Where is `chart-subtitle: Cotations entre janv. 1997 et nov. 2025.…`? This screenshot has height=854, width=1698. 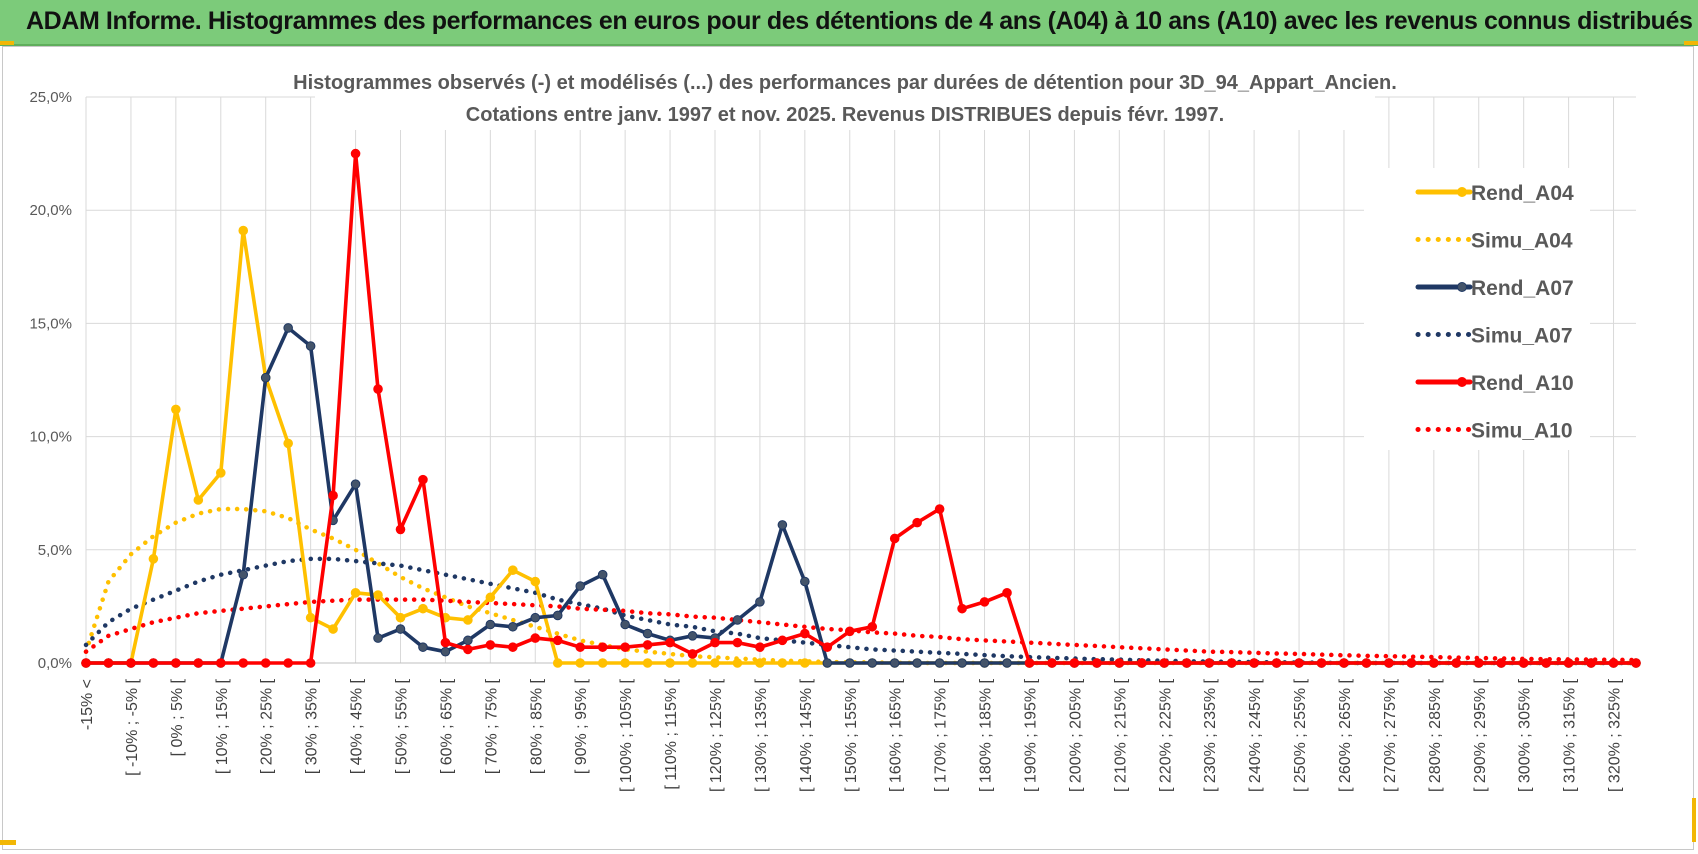 chart-subtitle: Cotations entre janv. 1997 et nov. 2025.… is located at coordinates (845, 115).